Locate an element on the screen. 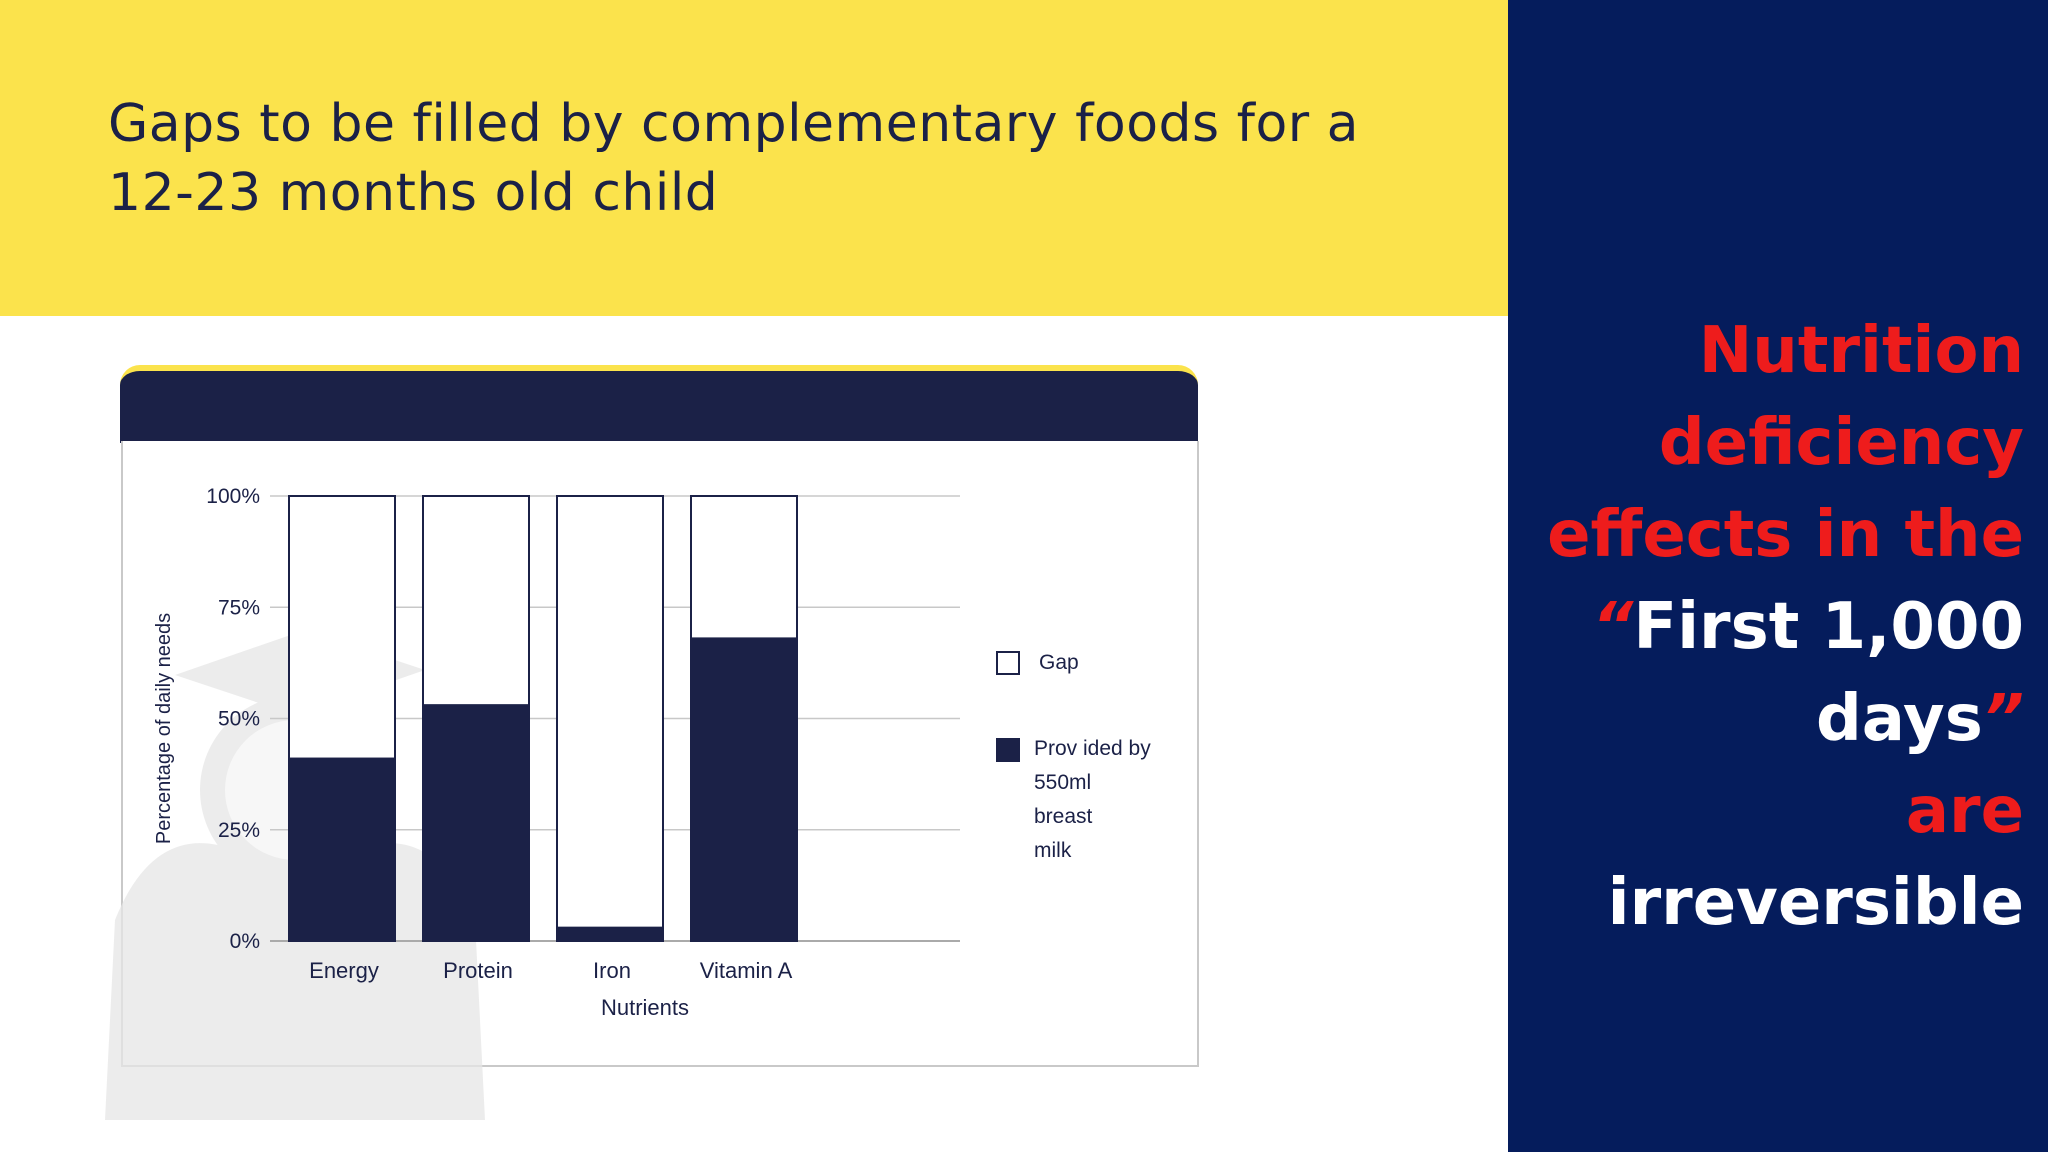  callout-line-5-text: days is located at coordinates (1899, 719).